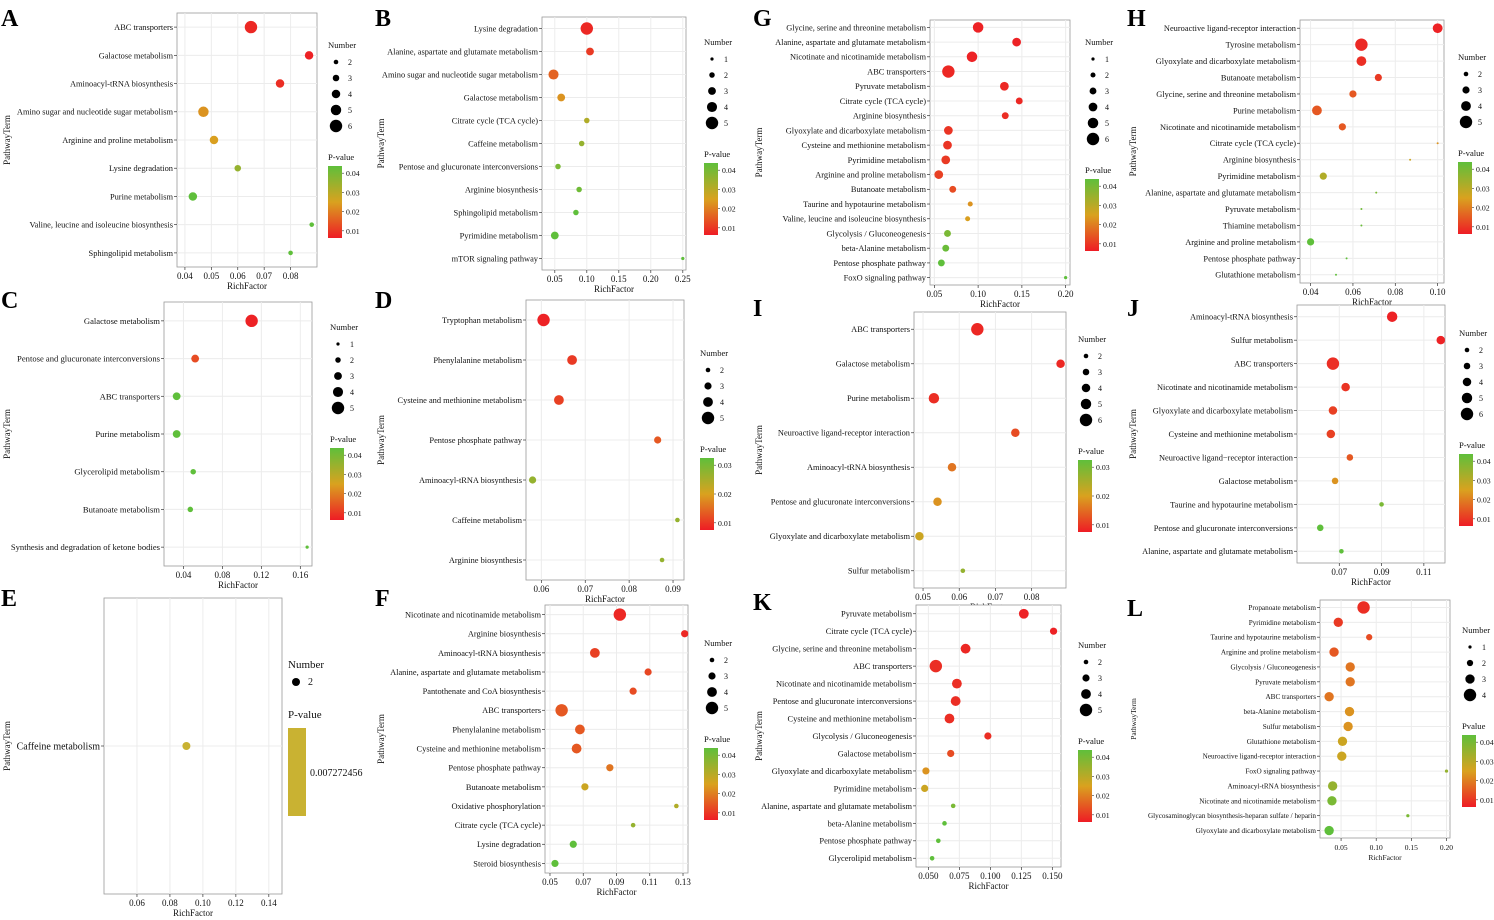 The height and width of the screenshot is (920, 1494). What do you see at coordinates (1311, 292) in the screenshot?
I see `x-tick-label: 0.04` at bounding box center [1311, 292].